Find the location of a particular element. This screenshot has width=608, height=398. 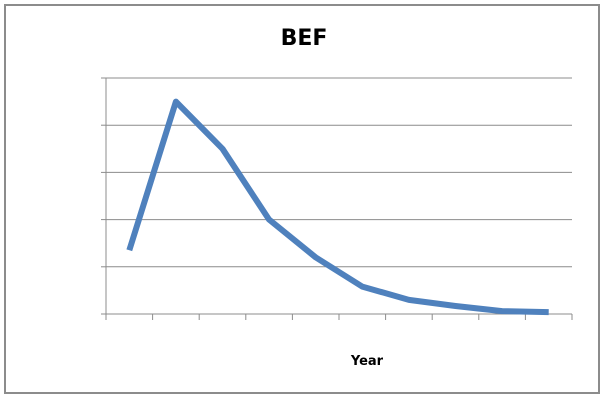

chart-title: BEF is located at coordinates (304, 38).